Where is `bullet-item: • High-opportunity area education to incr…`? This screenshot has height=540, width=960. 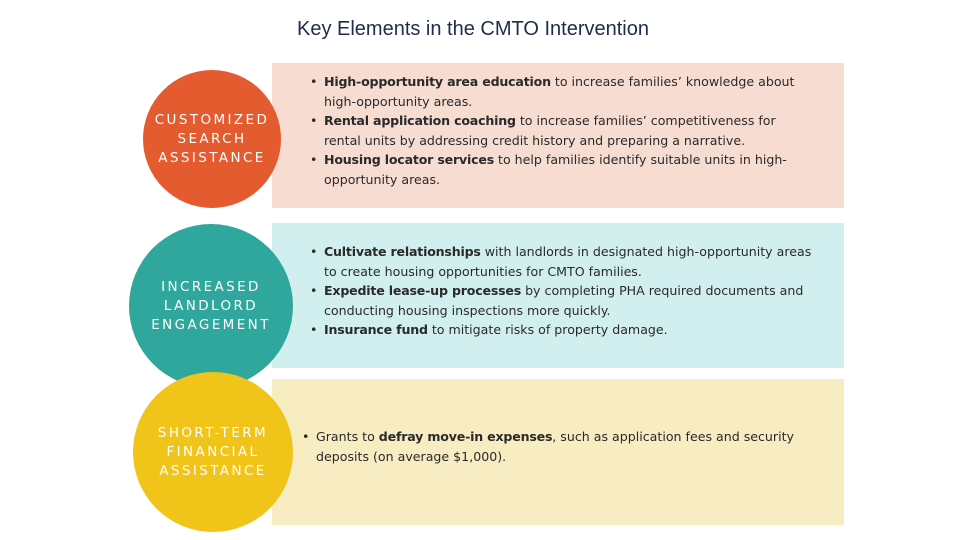 bullet-item: • High-opportunity area education to incr… is located at coordinates (552, 91).